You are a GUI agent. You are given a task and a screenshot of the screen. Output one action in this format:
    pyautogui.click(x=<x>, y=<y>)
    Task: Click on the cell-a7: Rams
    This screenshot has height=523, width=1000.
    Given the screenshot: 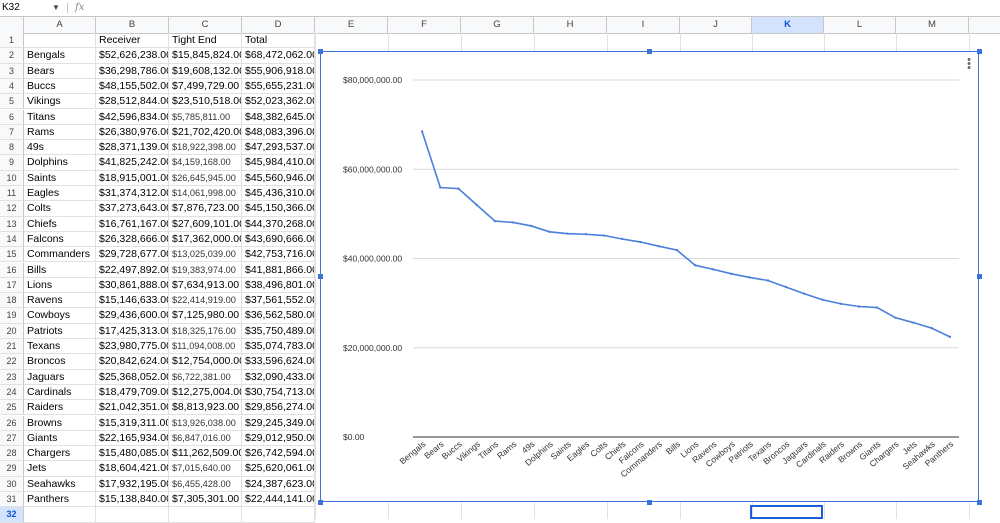 What is the action you would take?
    pyautogui.click(x=60, y=132)
    